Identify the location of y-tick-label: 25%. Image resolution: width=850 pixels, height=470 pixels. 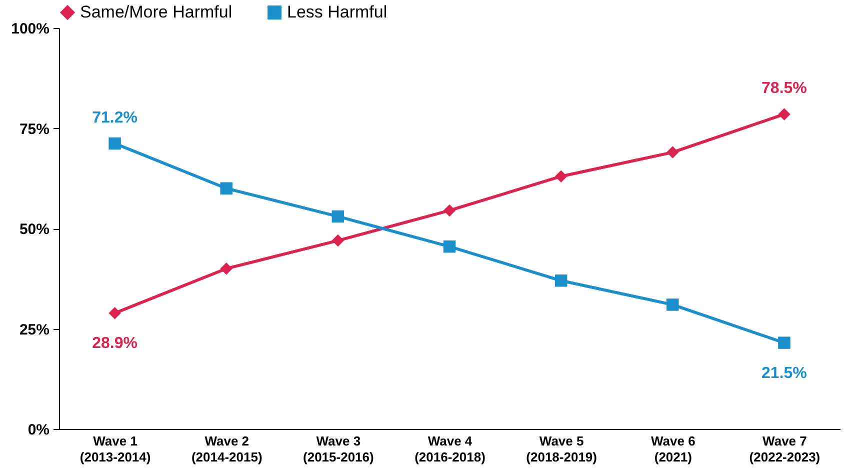
(34, 329).